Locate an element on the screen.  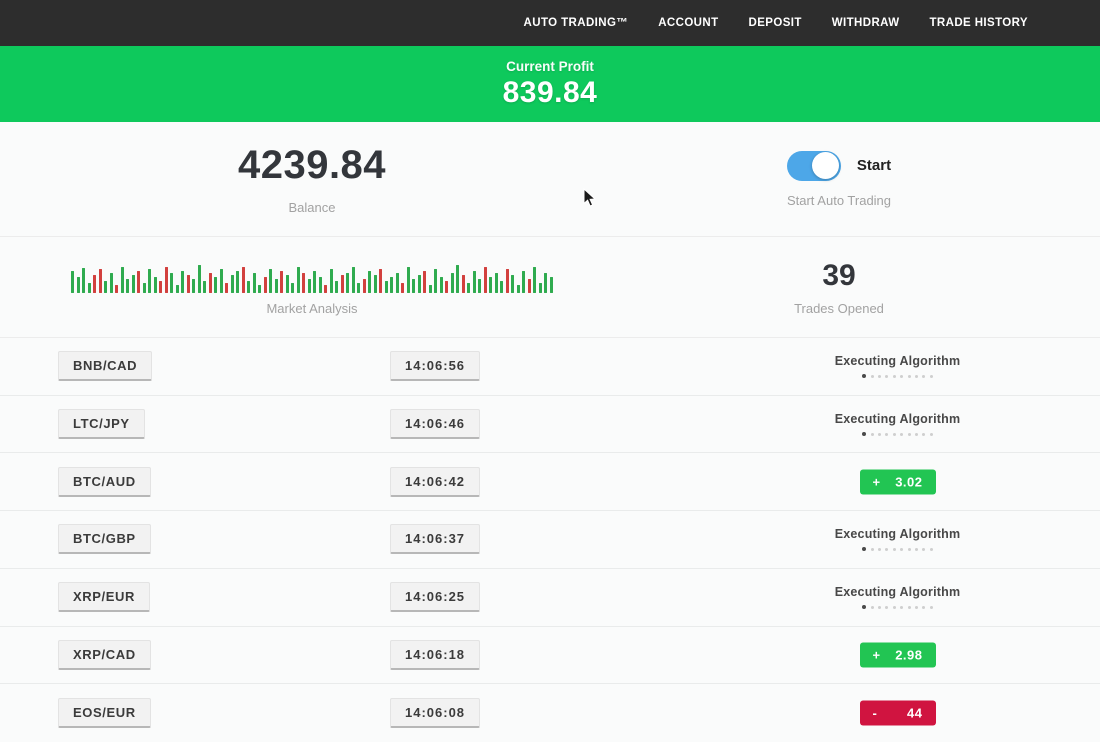
market-section: Market Analysis 39 Trades Opened is located at coordinates (550, 287).